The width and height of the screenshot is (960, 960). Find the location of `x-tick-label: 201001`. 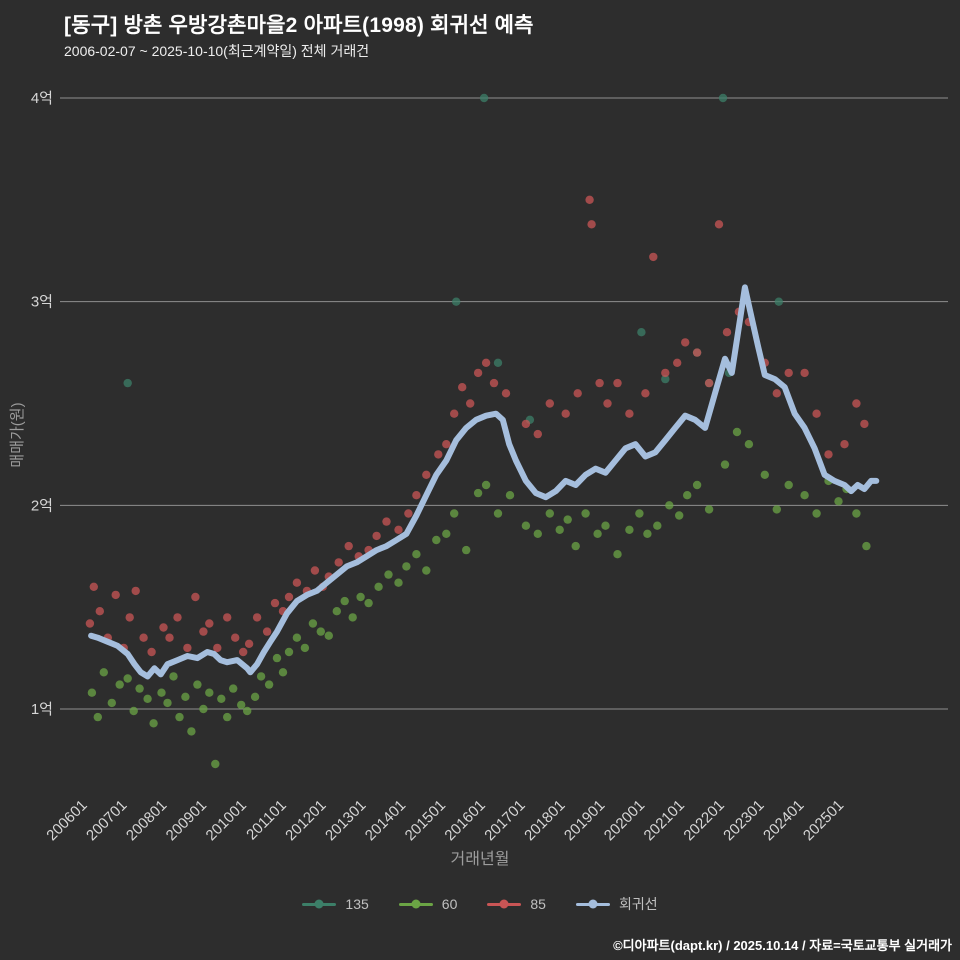

x-tick-label: 201001 is located at coordinates (226, 820).